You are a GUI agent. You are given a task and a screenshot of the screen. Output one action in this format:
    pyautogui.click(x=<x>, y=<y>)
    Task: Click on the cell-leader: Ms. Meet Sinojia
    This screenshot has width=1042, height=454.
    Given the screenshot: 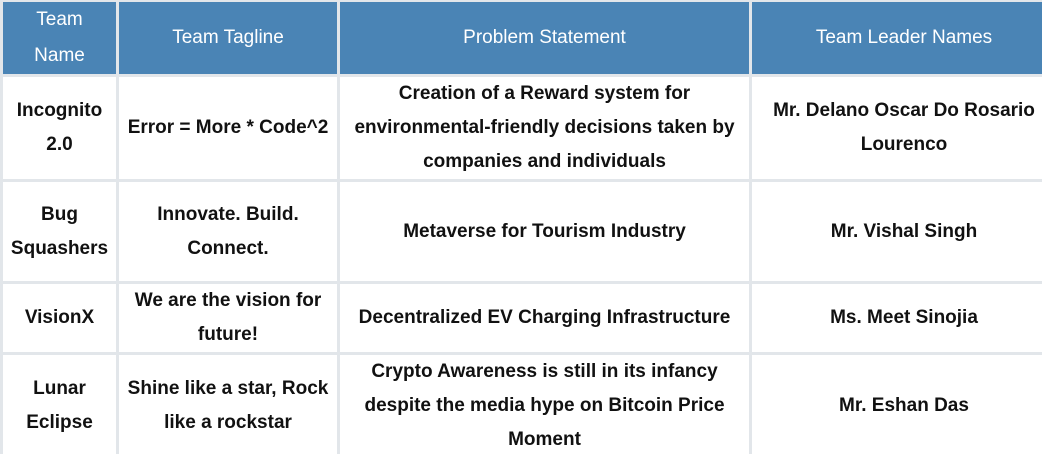 What is the action you would take?
    pyautogui.click(x=897, y=318)
    